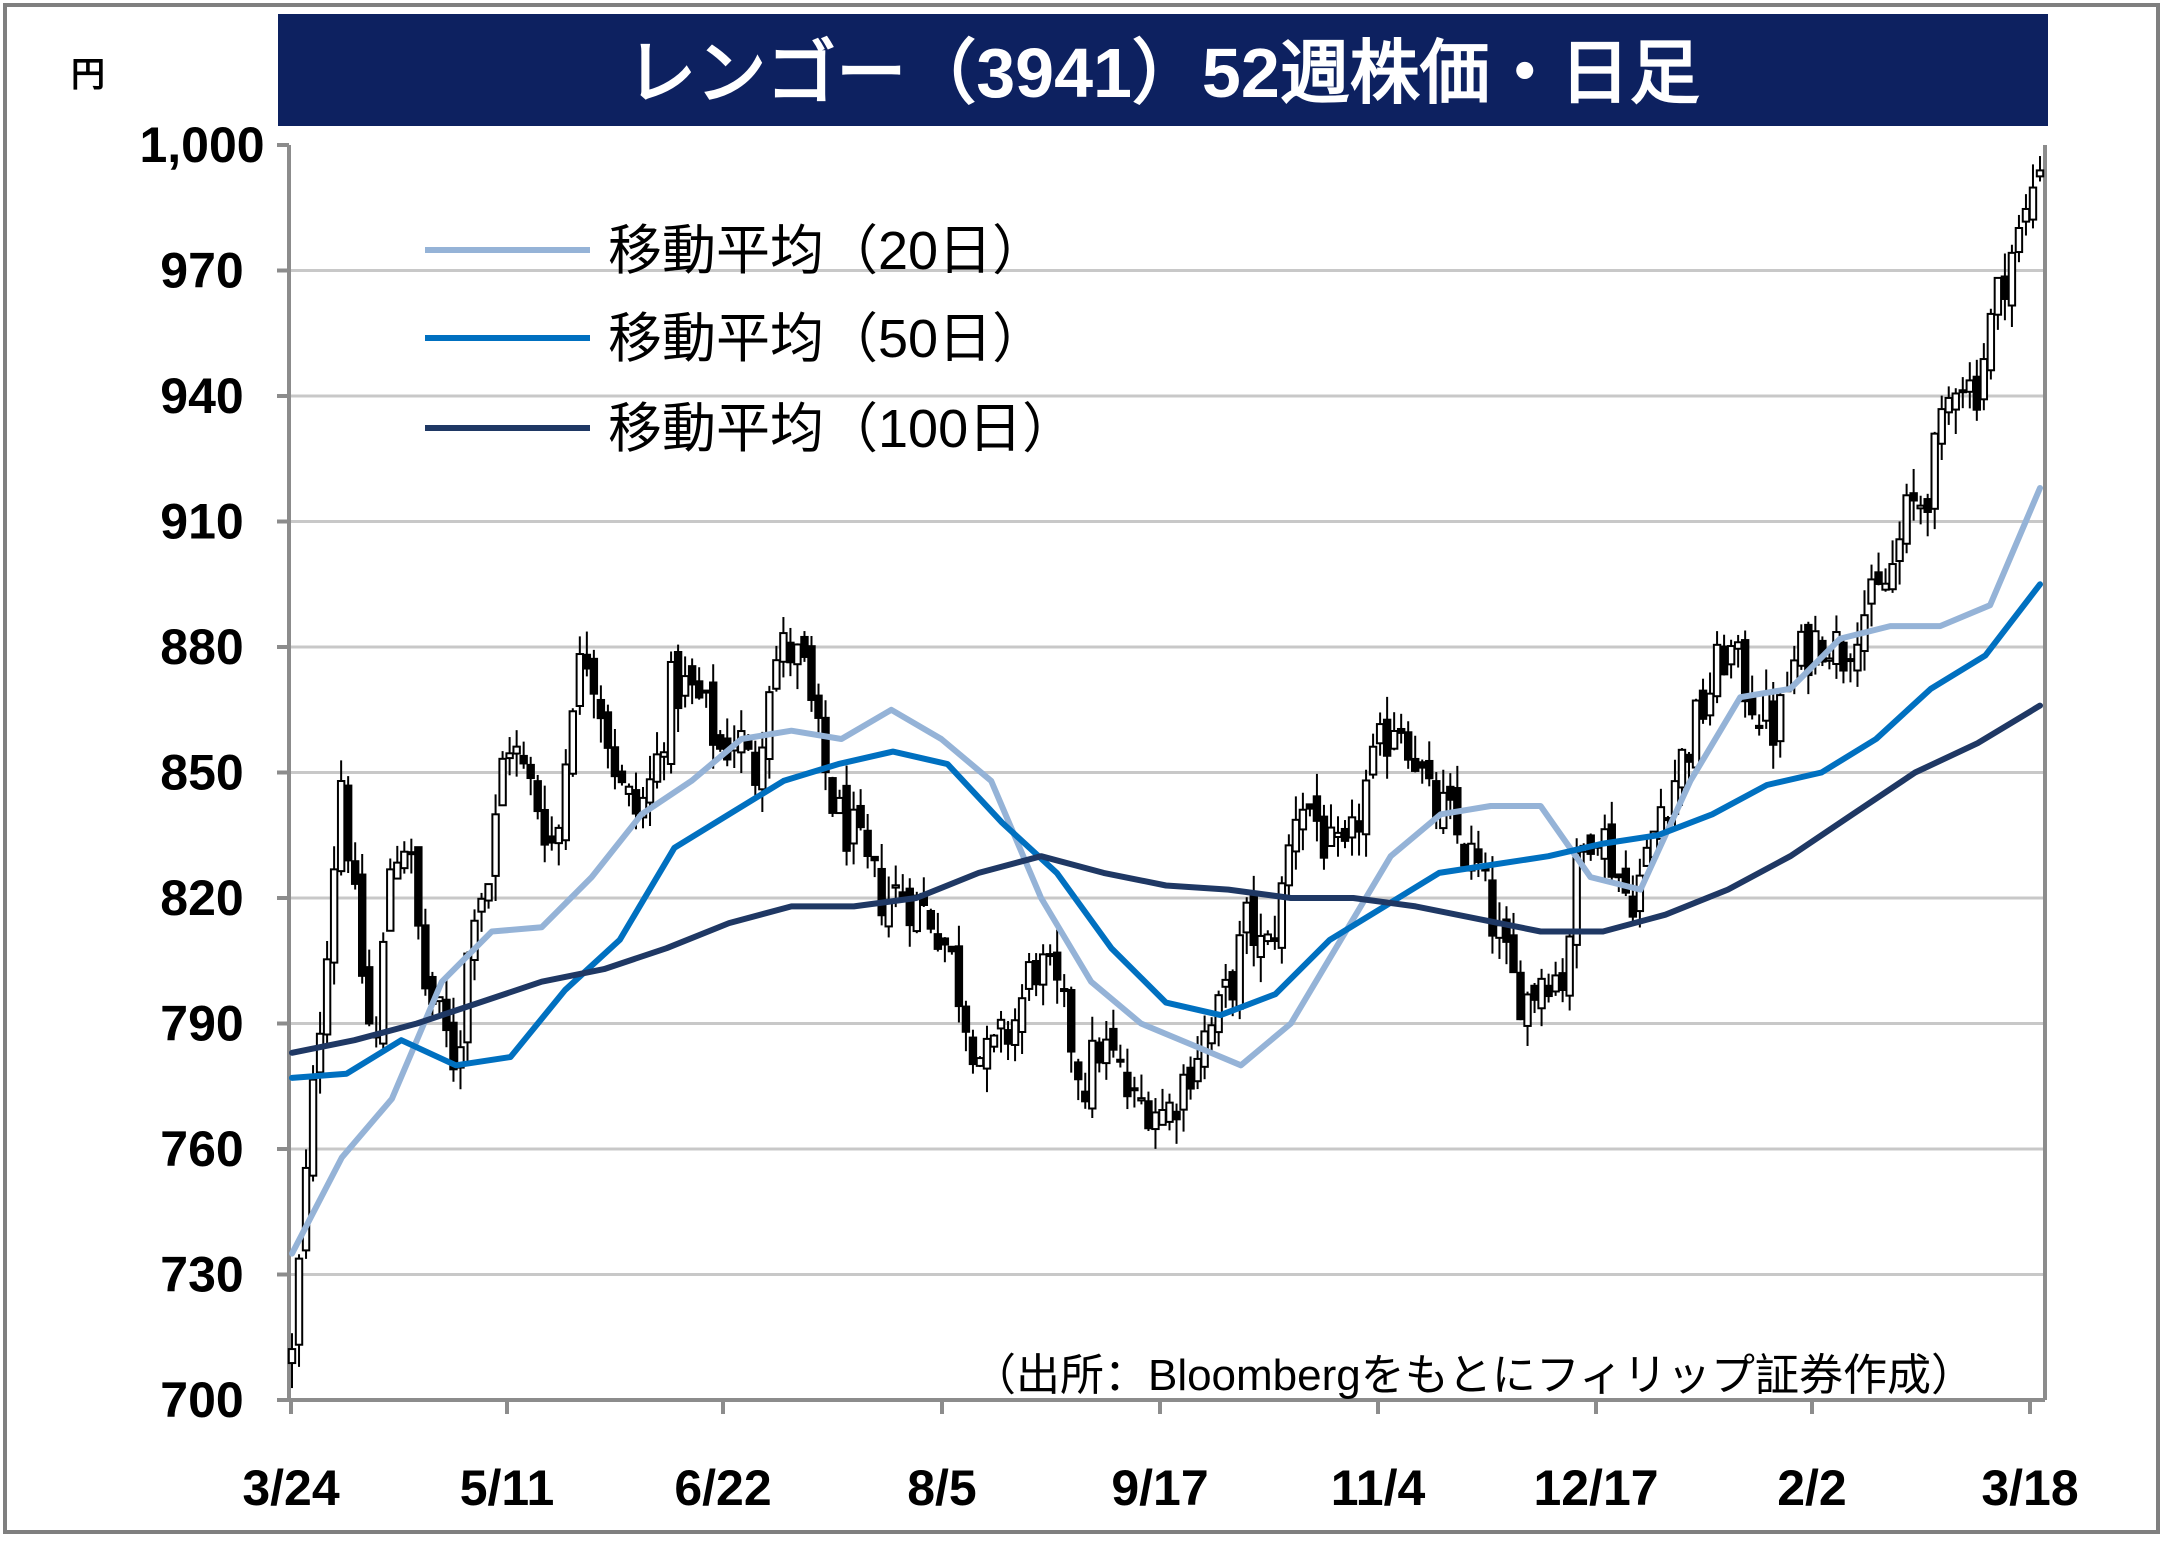 The image size is (2167, 1541). I want to click on legend: 移動平均（20日） 移動平均（50日） 移動平均（100日）, so click(750, 340).